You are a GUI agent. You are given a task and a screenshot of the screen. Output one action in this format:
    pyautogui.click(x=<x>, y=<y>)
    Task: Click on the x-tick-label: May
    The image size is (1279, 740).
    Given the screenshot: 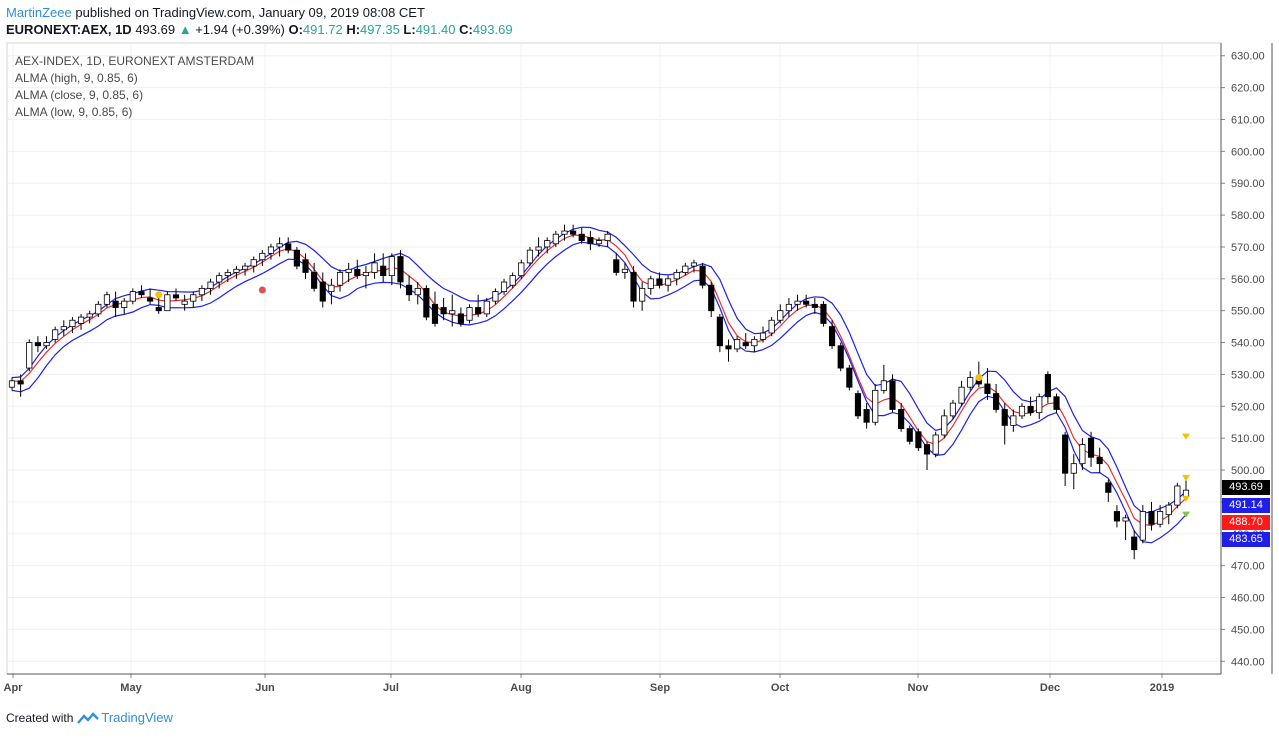 What is the action you would take?
    pyautogui.click(x=131, y=688)
    